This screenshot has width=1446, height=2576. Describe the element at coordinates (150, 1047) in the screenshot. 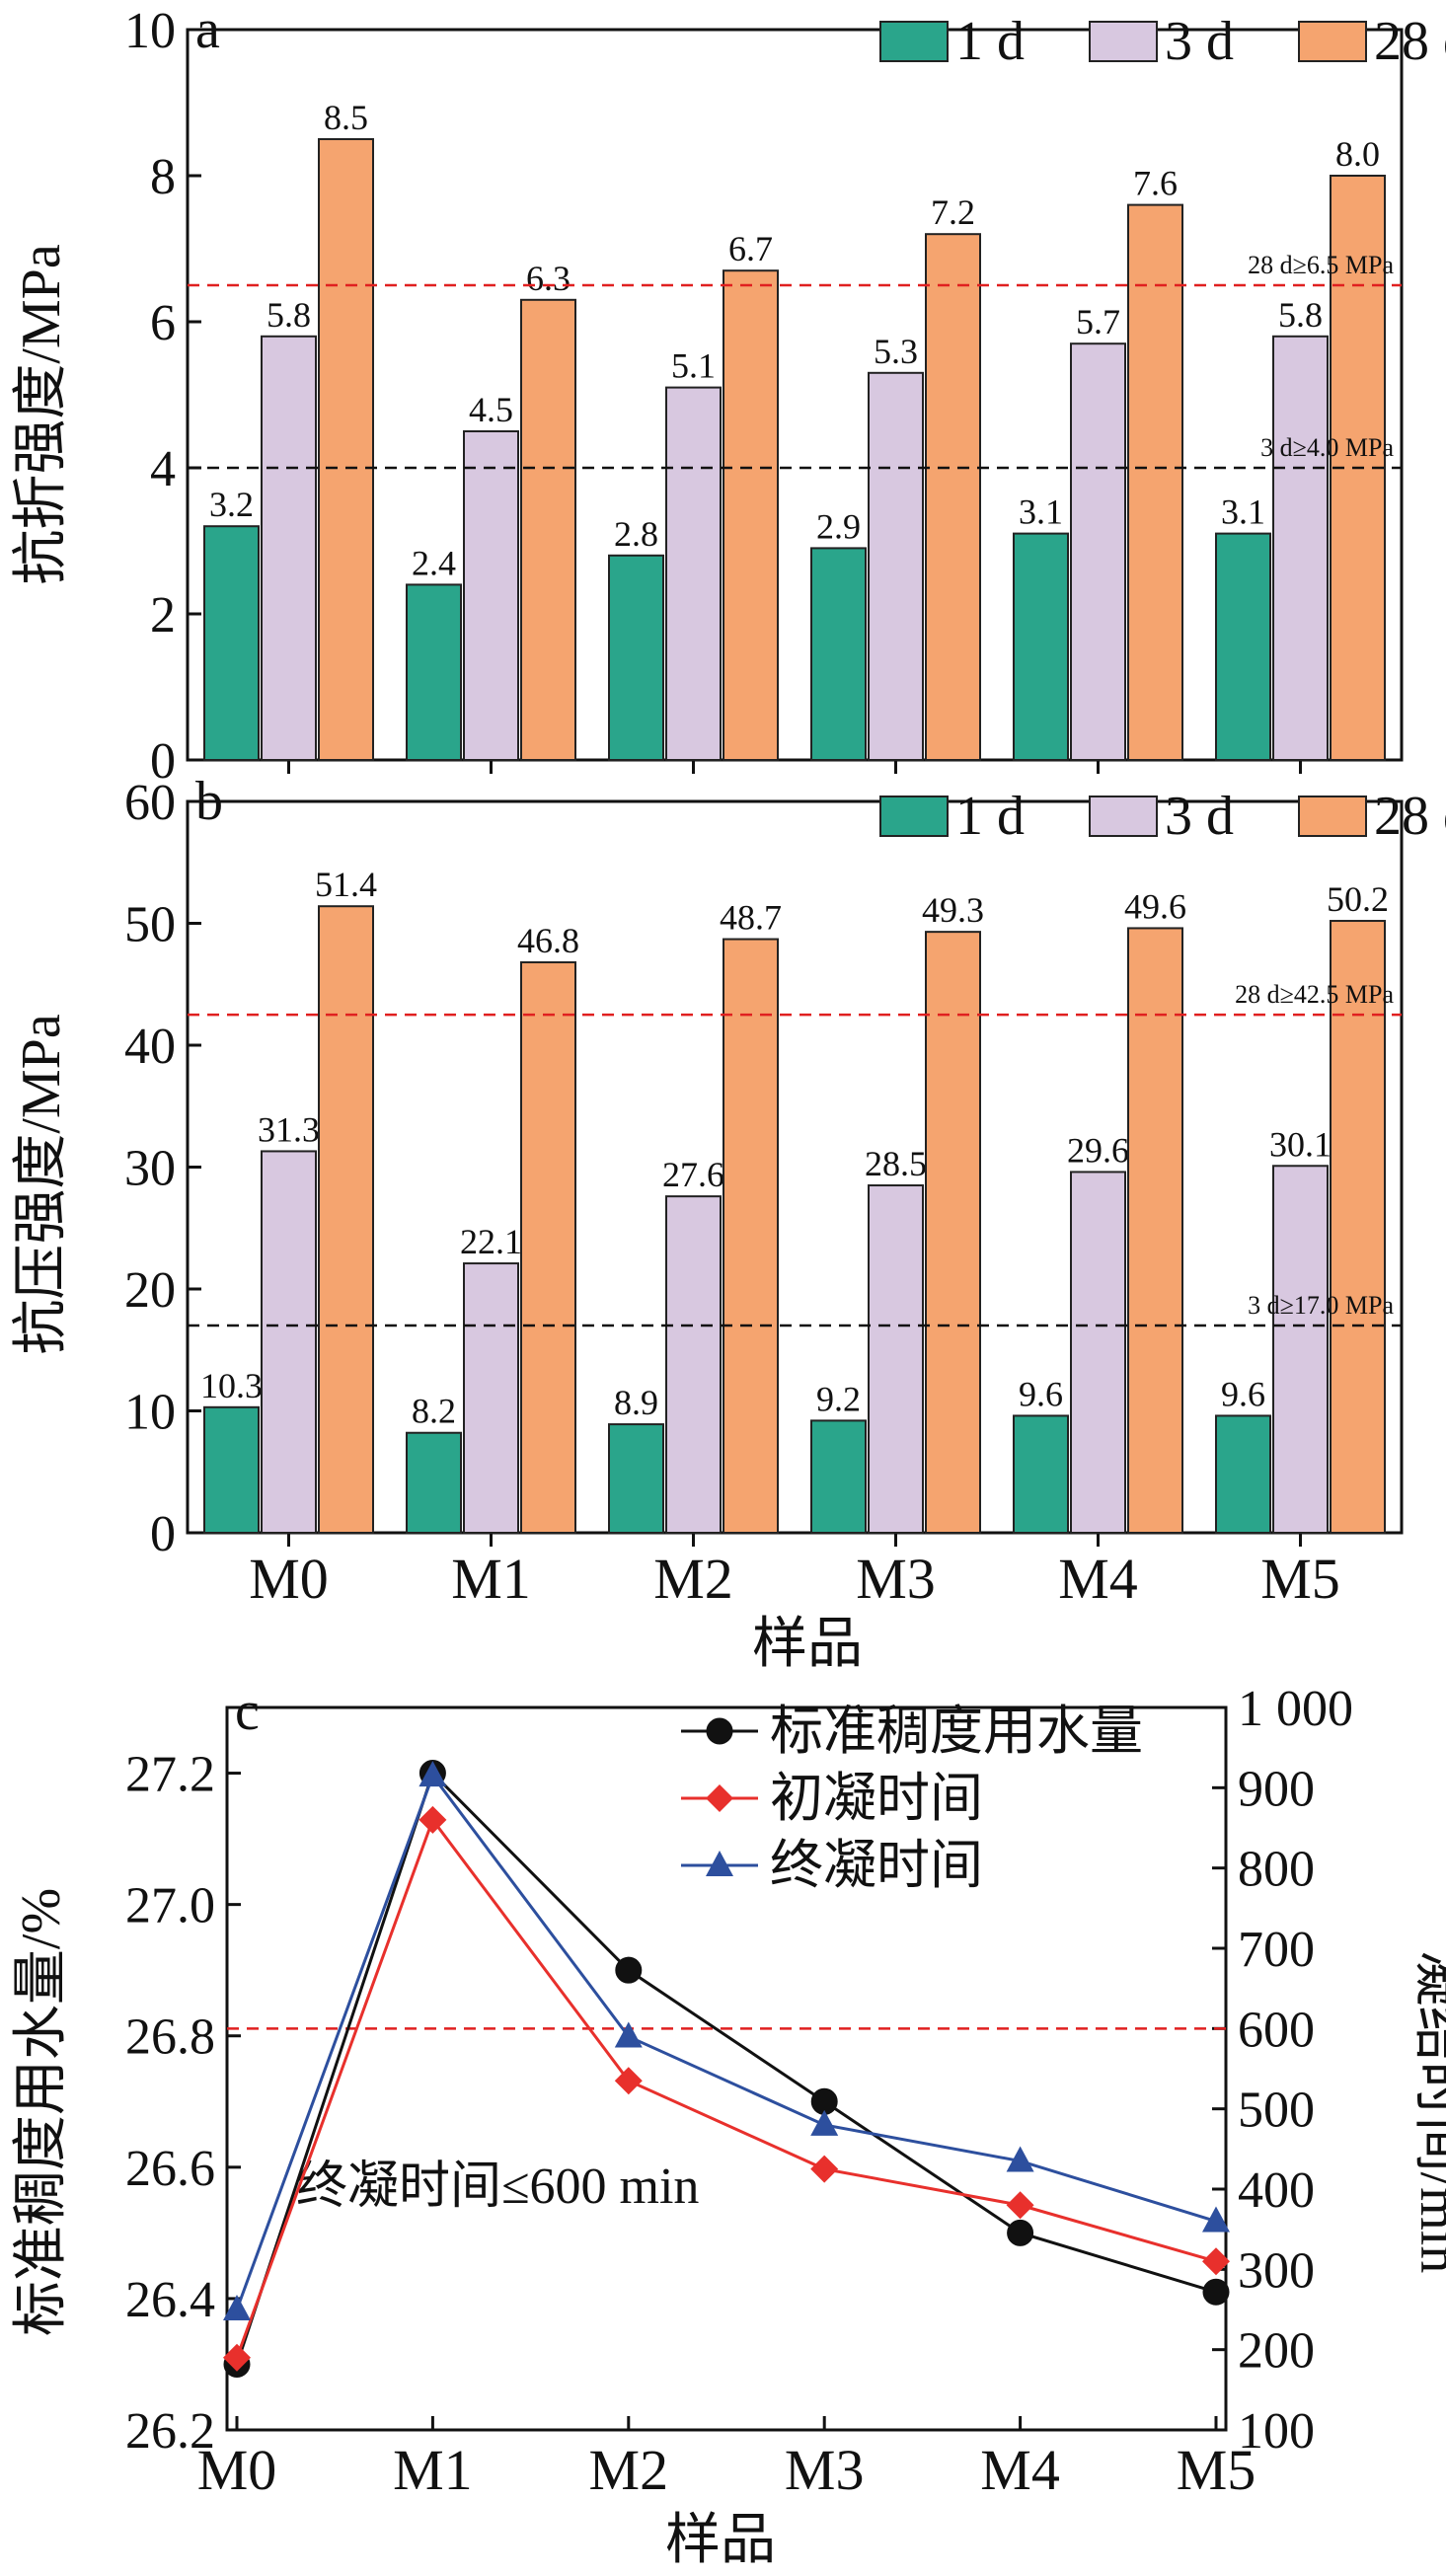

I see `y-tick-label: 40` at that location.